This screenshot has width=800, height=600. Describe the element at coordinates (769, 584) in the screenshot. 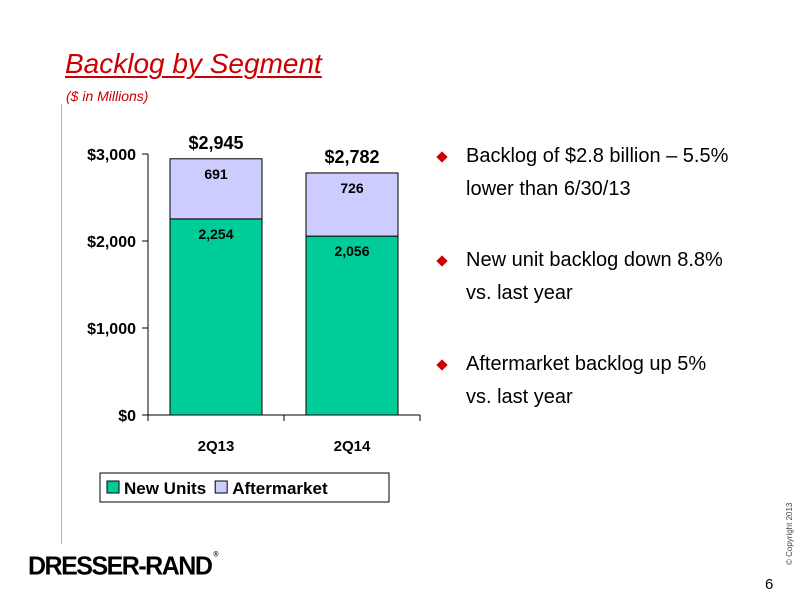

I see `page-number: 6` at that location.